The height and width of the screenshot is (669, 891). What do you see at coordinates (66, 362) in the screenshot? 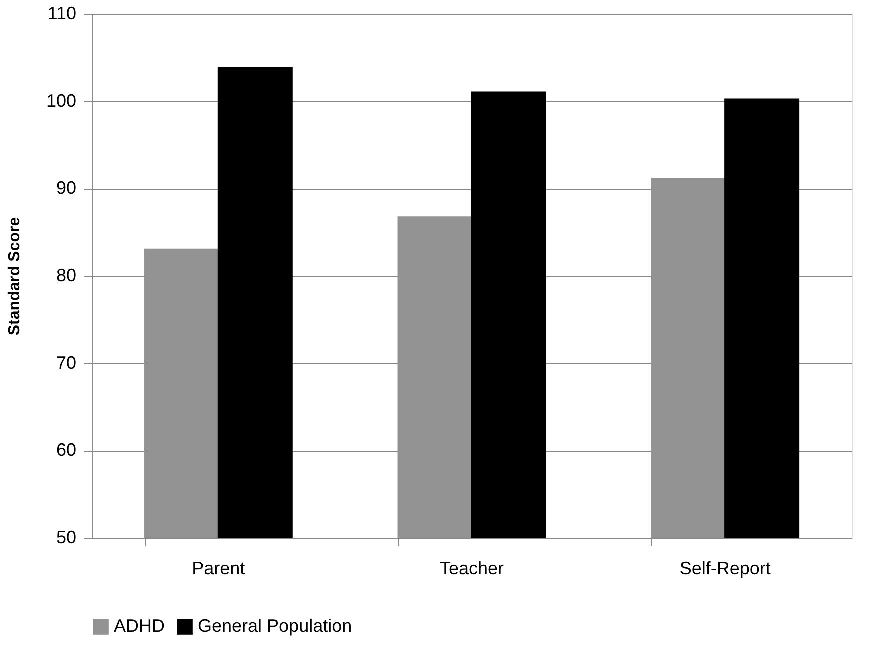
I see `y-tick-label: 70` at bounding box center [66, 362].